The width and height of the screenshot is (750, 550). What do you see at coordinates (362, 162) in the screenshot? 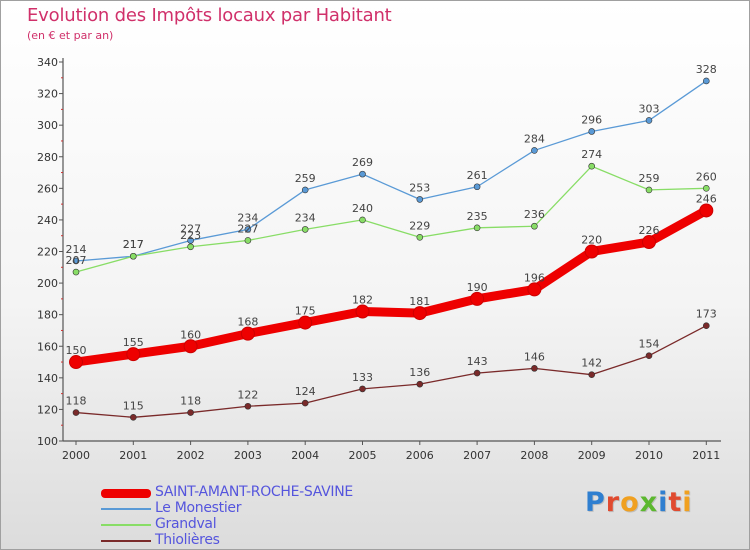
I see `data-label: 269` at bounding box center [362, 162].